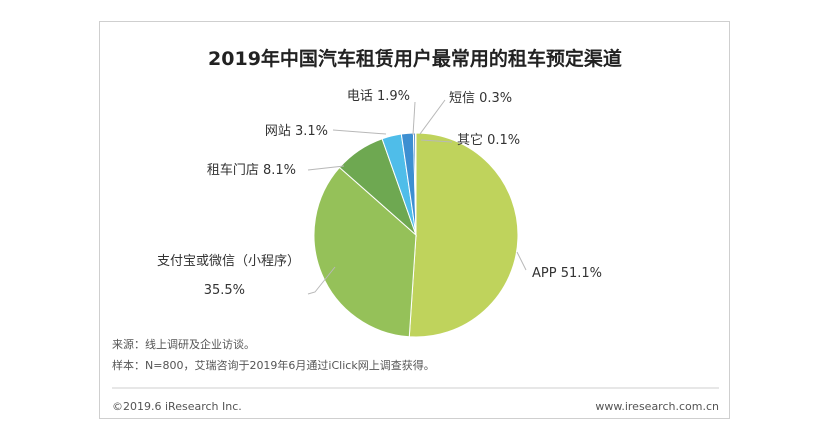 This screenshot has width=832, height=440. I want to click on label-sms: 短信 0.3%, so click(480, 98).